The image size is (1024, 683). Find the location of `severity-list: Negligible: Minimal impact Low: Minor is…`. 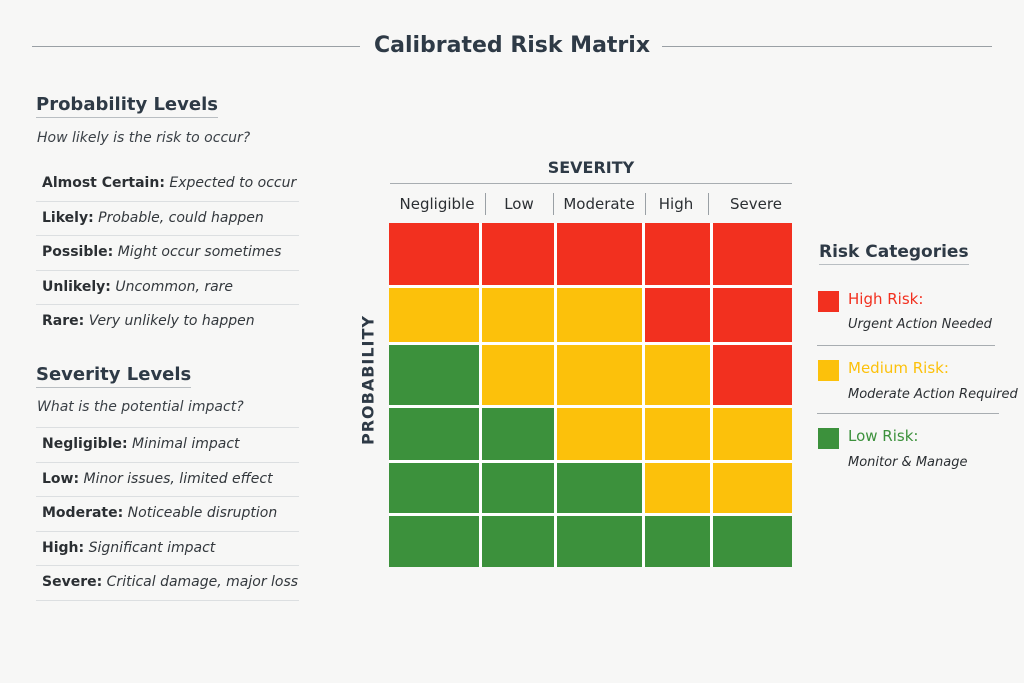

severity-list: Negligible: Minimal impact Low: Minor is… is located at coordinates (167, 514).